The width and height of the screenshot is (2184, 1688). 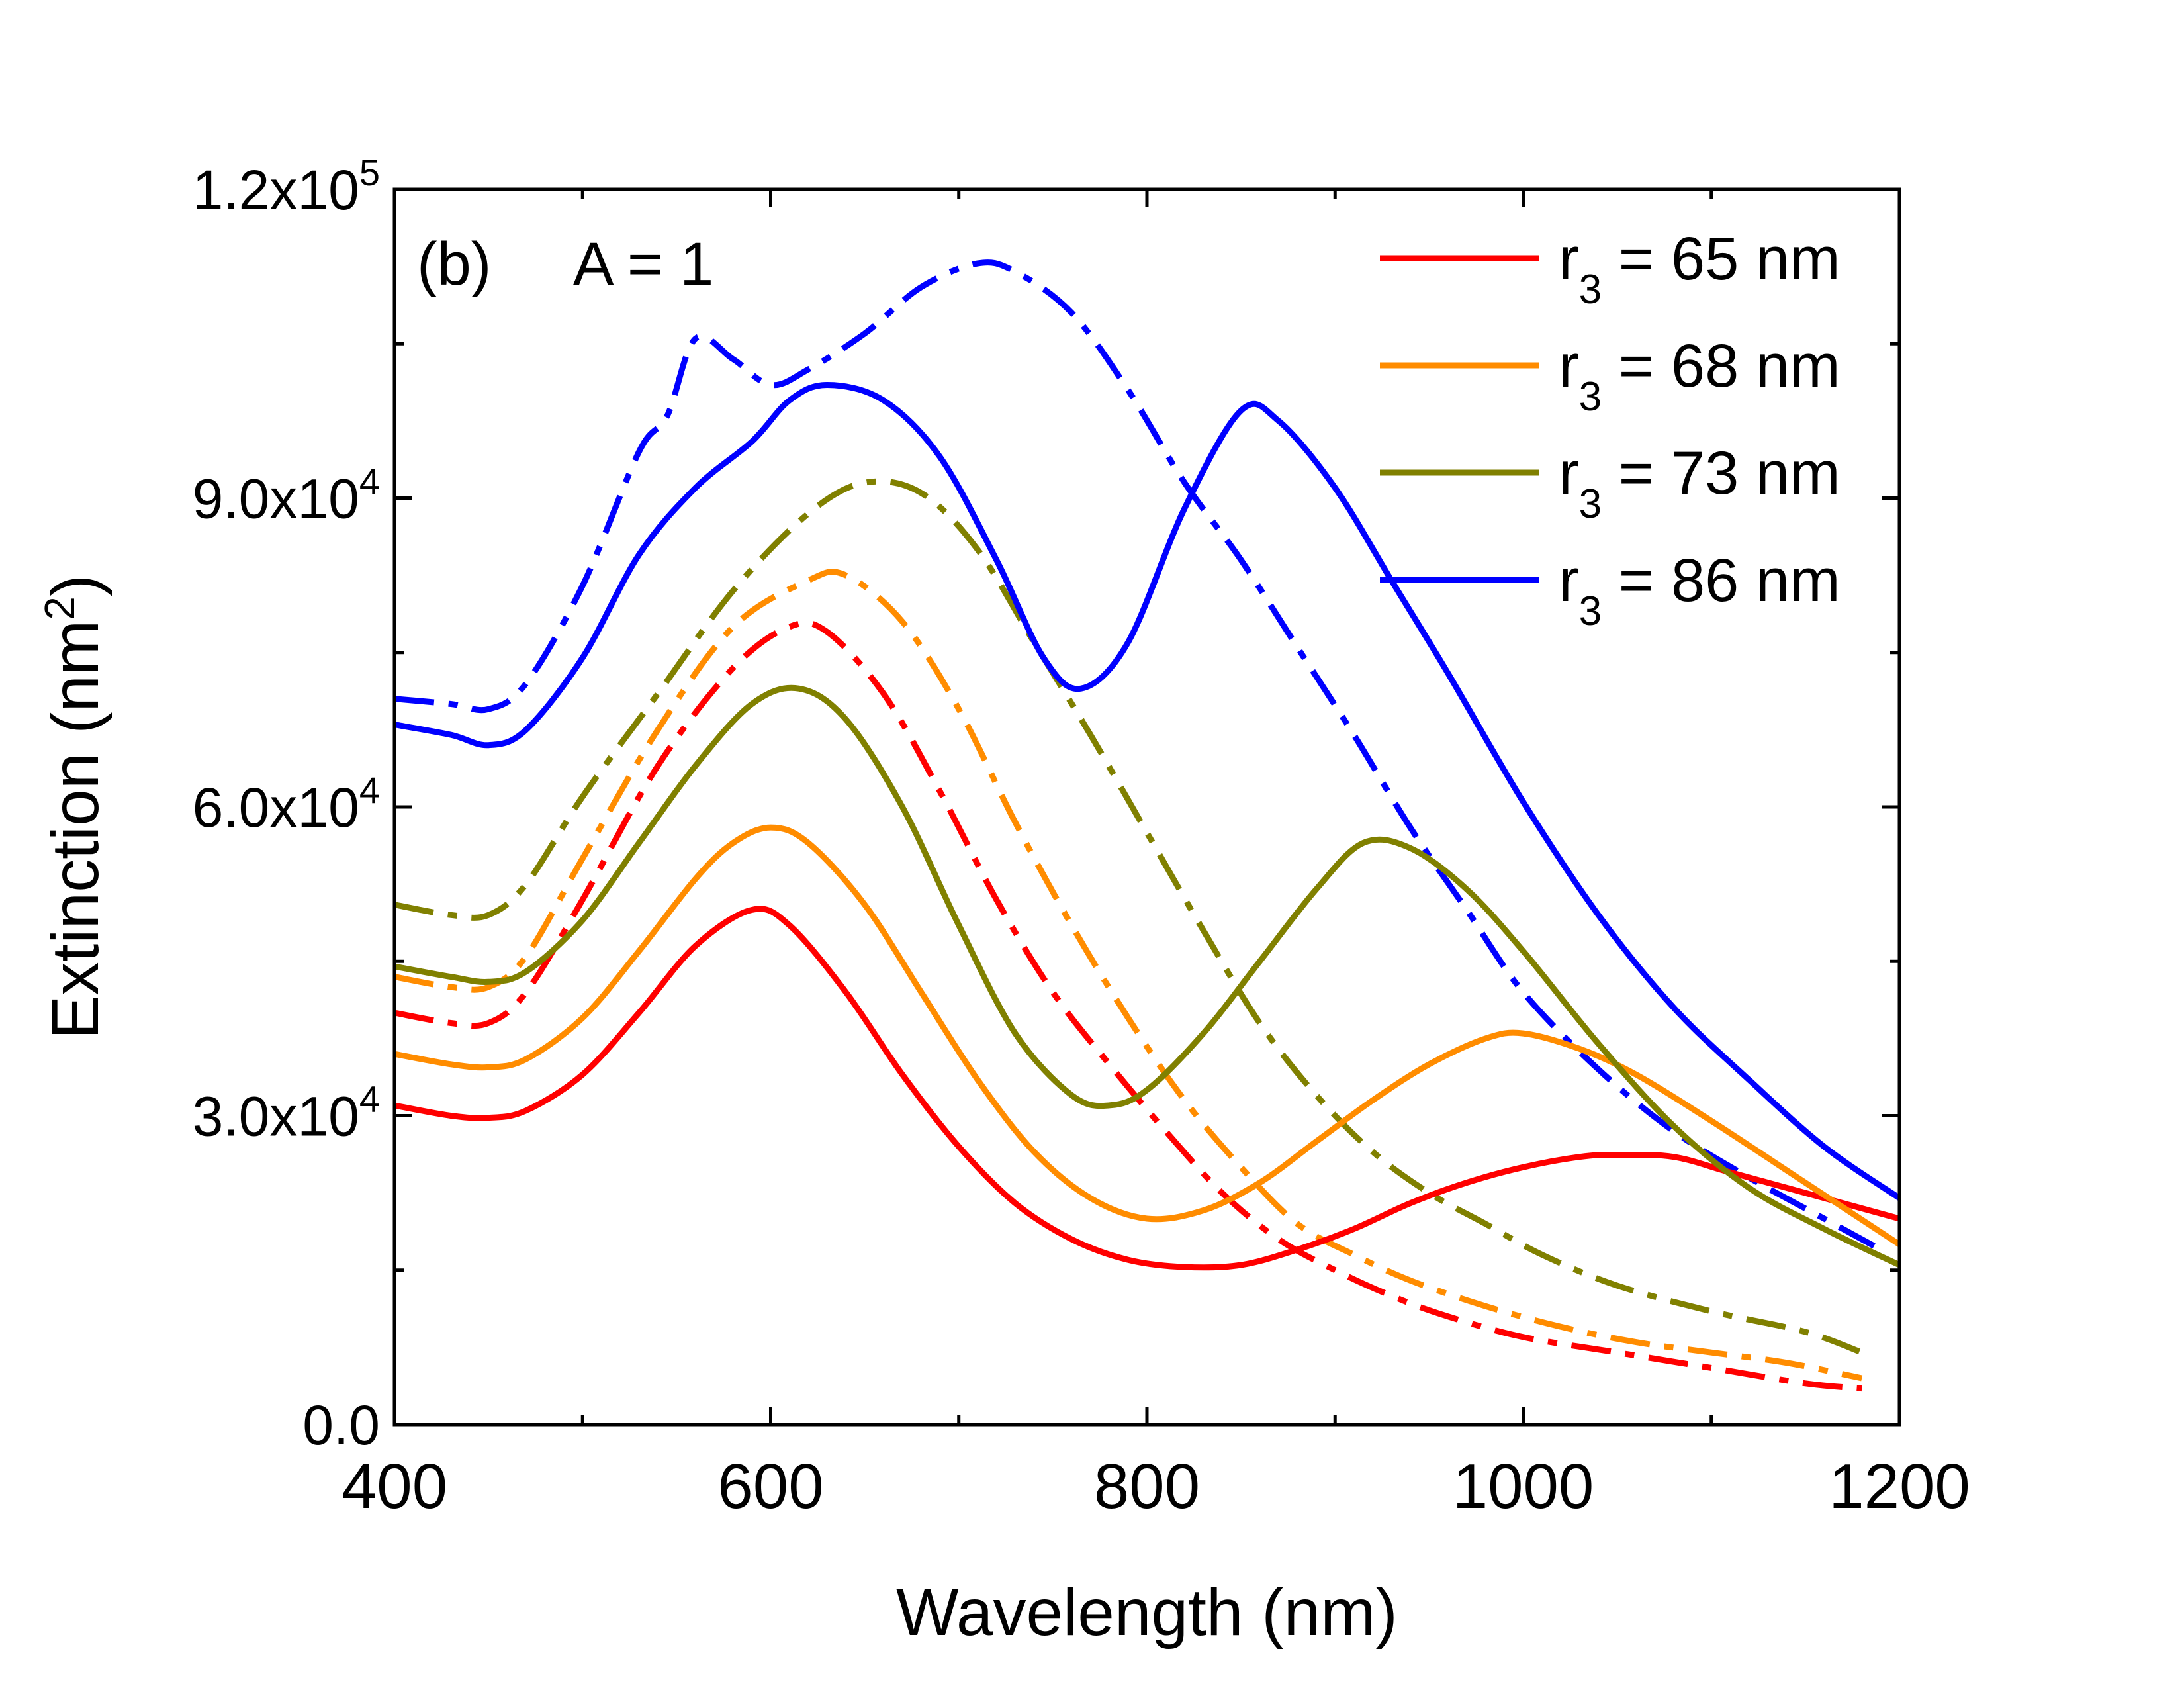 What do you see at coordinates (286, 1113) in the screenshot?
I see `y-tick-label: 3.0x10⁴` at bounding box center [286, 1113].